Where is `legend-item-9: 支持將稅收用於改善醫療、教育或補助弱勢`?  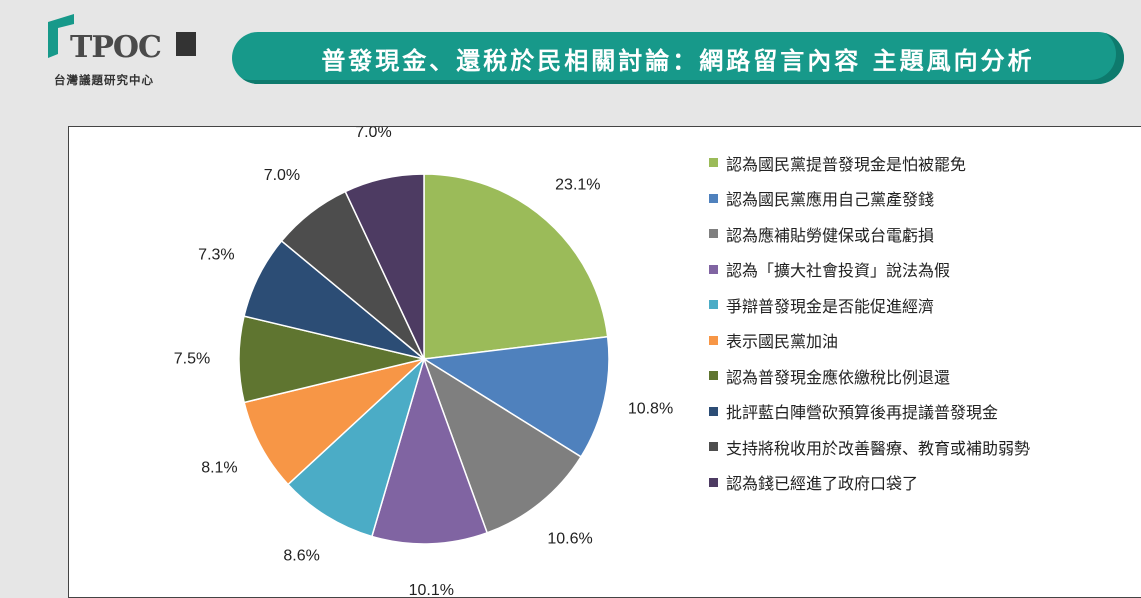 legend-item-9: 支持將稅收用於改善醫療、教育或補助弱勢 is located at coordinates (869, 447).